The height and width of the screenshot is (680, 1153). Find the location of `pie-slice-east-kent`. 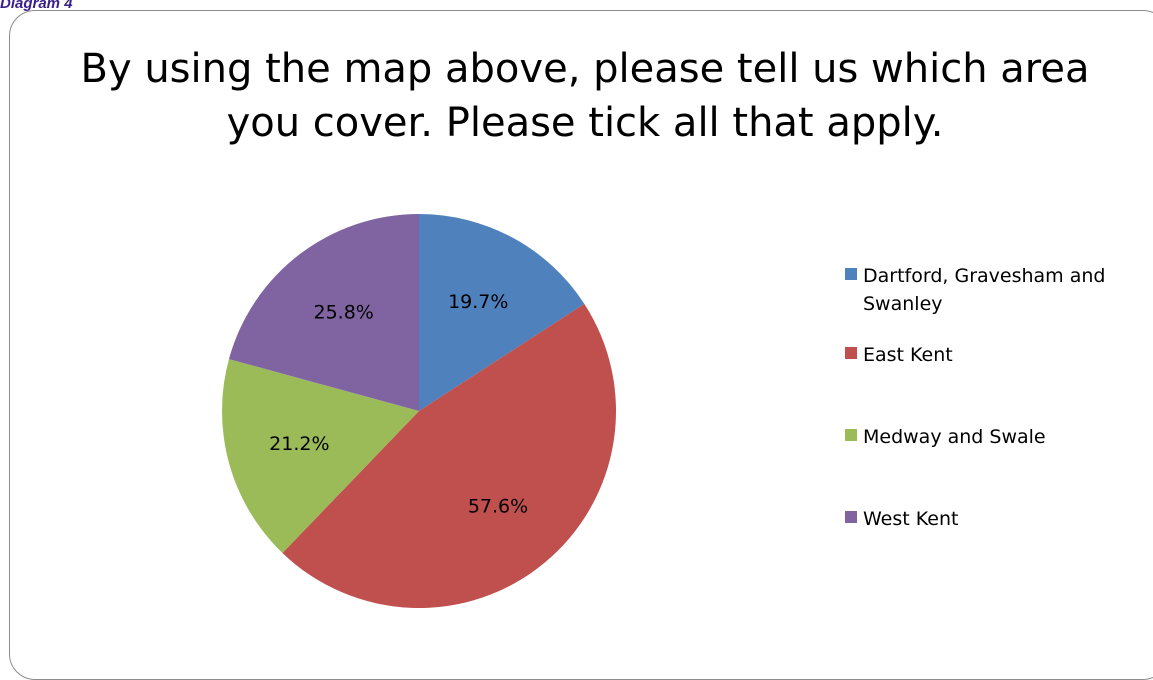

pie-slice-east-kent is located at coordinates (449, 456).